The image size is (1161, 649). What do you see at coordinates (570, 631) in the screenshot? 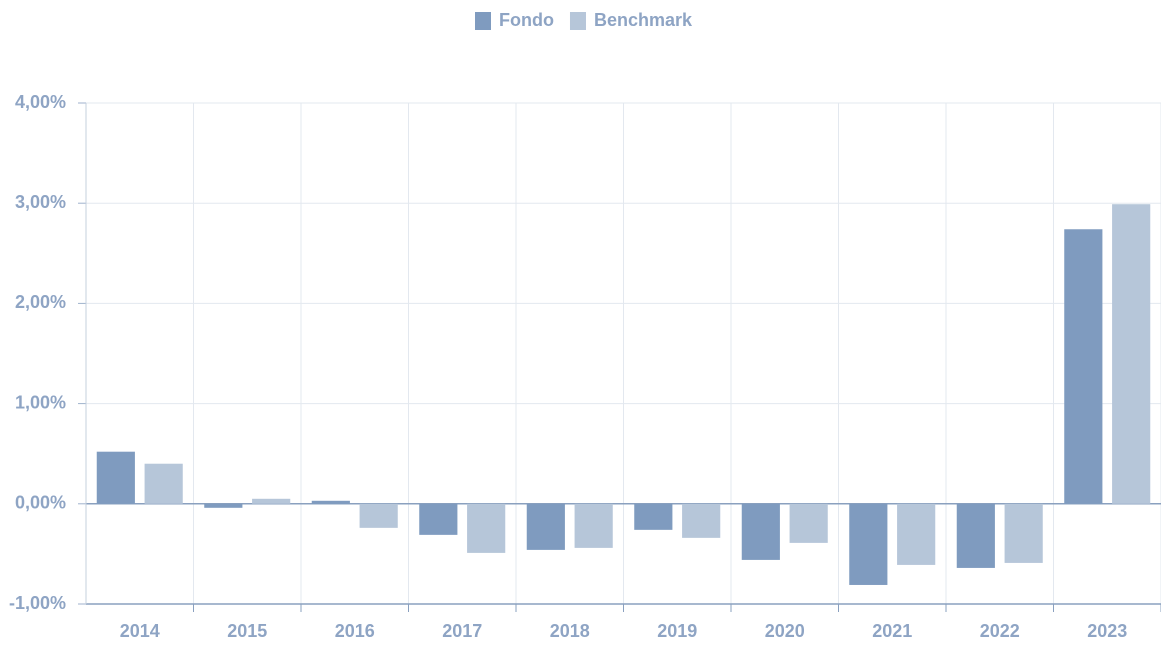
I see `x-tick-label: 2018` at bounding box center [570, 631].